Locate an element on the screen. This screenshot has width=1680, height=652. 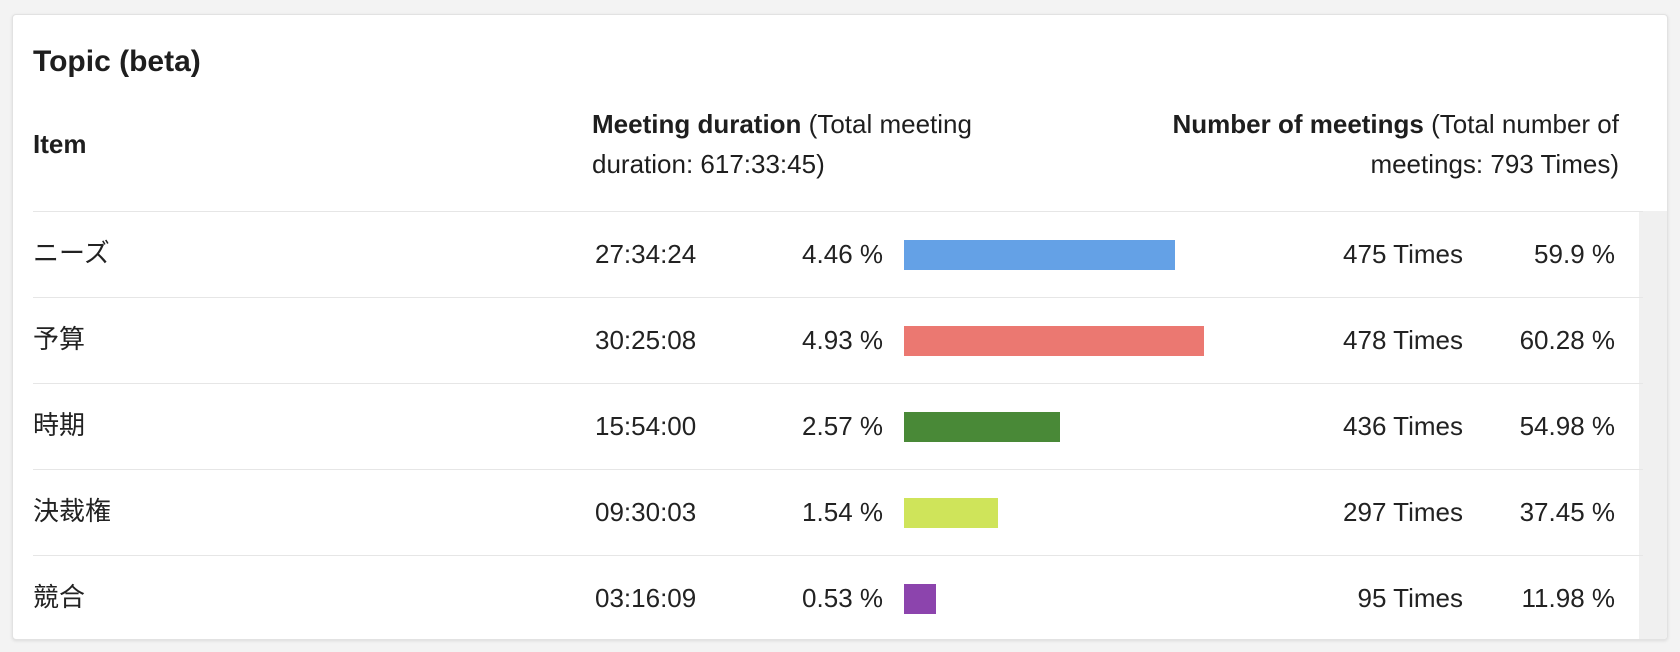
topic-meeting-percent: 11.98 % is located at coordinates (1568, 598).